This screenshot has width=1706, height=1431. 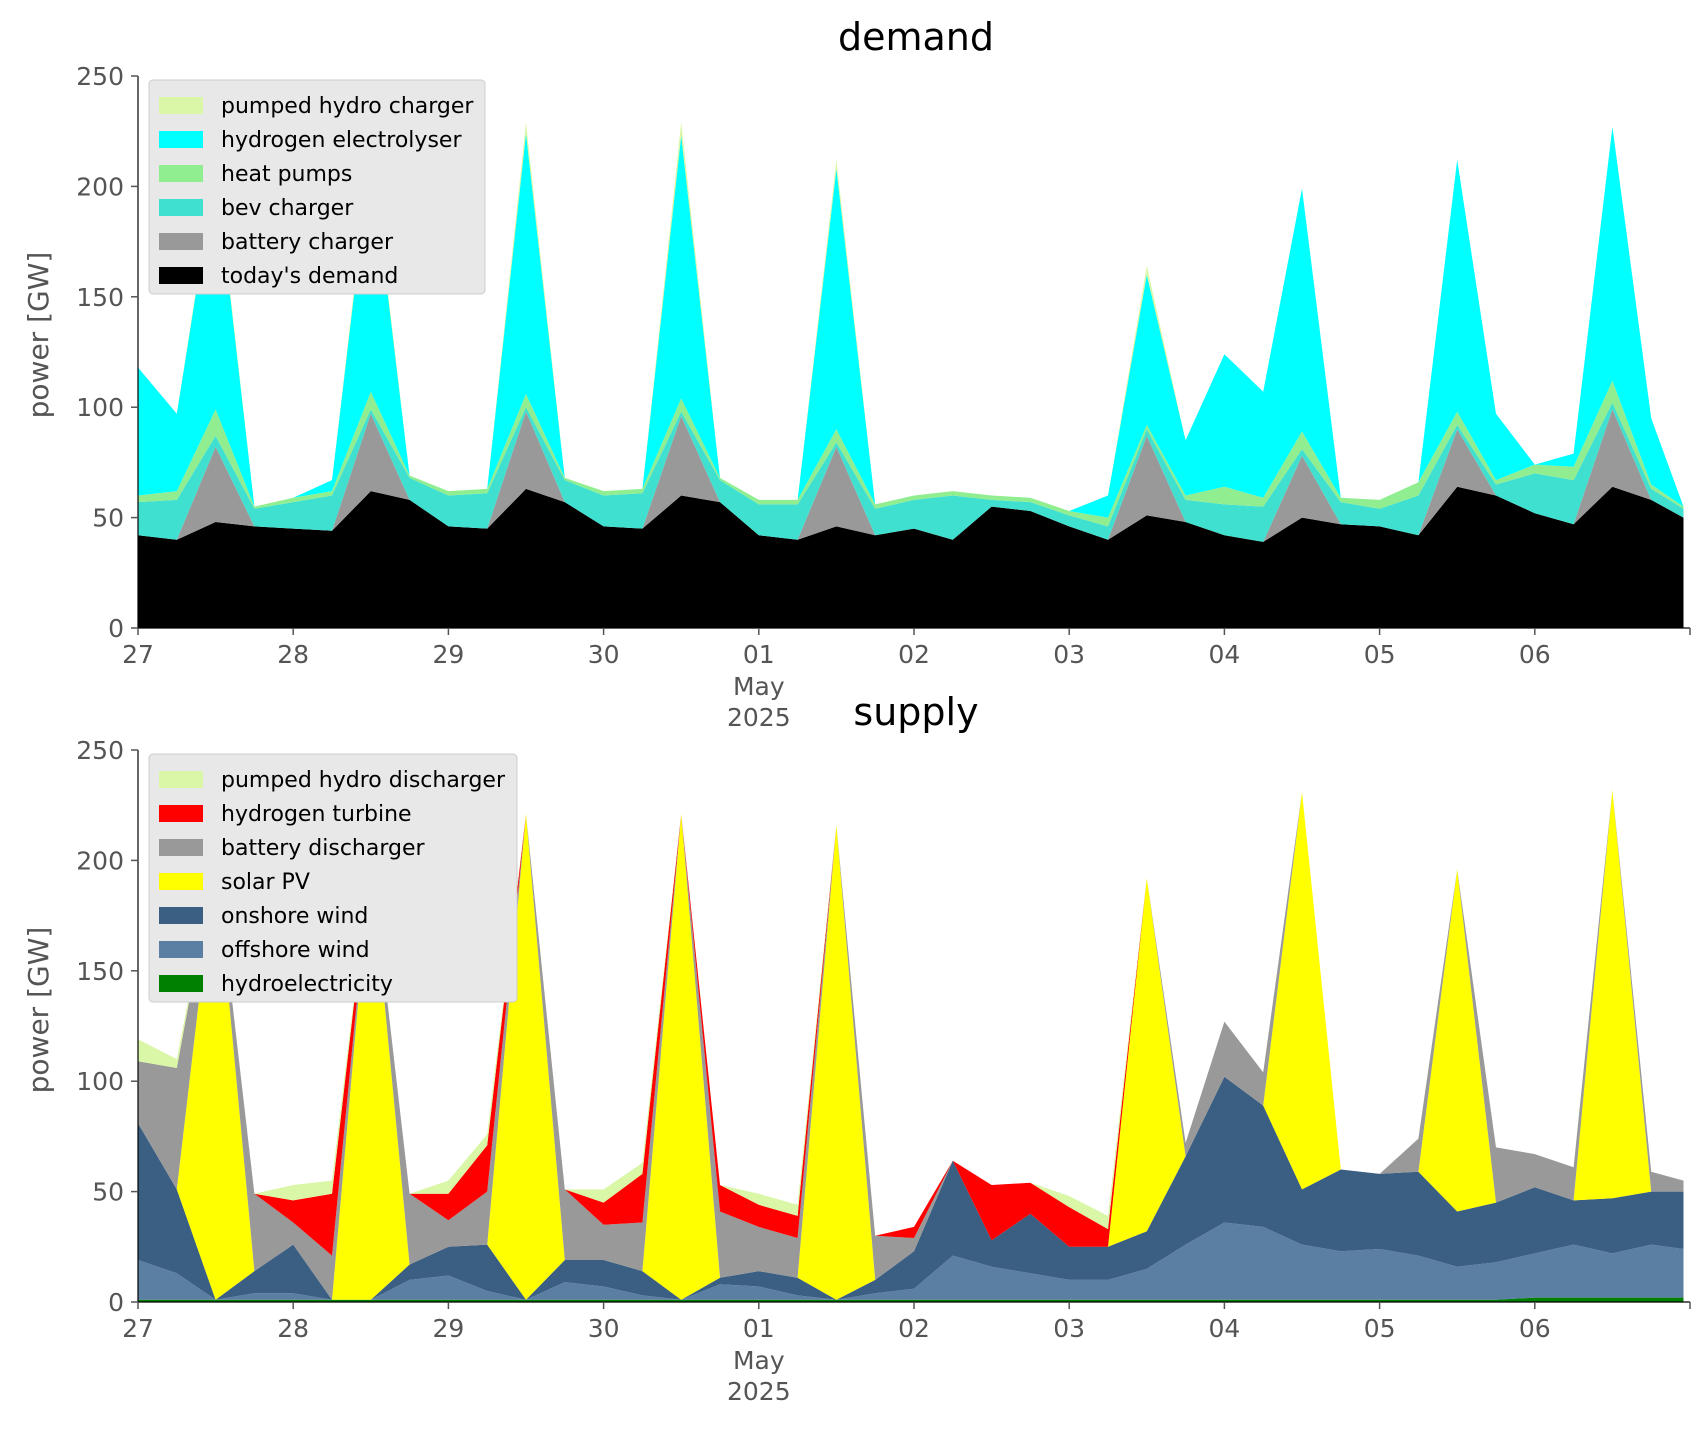 I want to click on legend-label: offshore wind, so click(x=295, y=950).